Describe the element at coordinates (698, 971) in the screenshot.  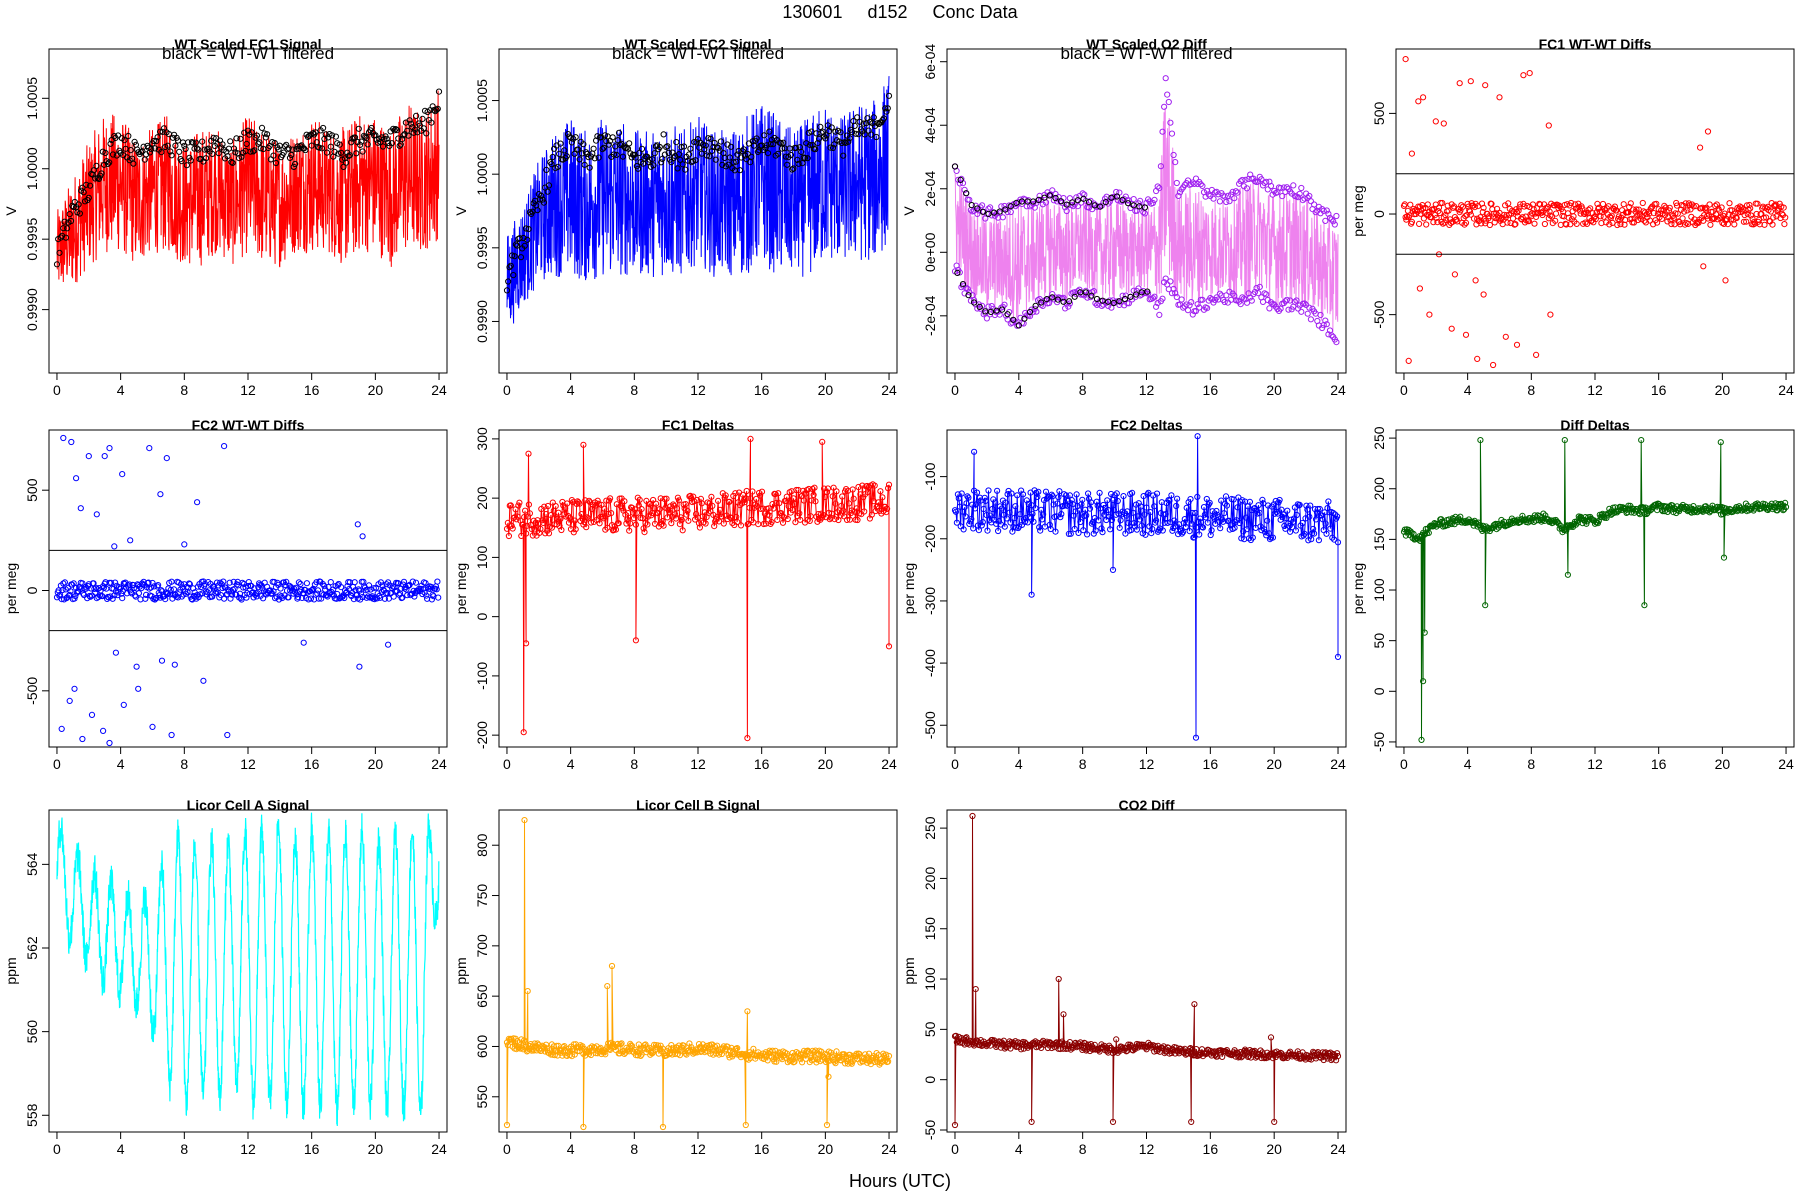
I see `licor-b-frame` at that location.